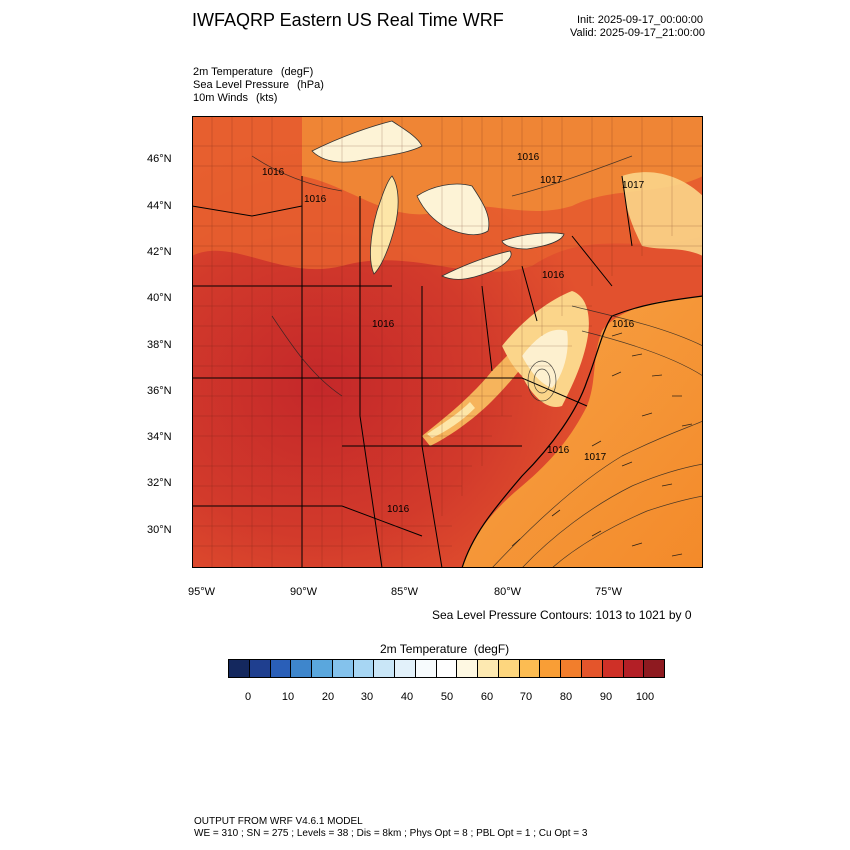 This screenshot has width=850, height=850. Describe the element at coordinates (367, 697) in the screenshot. I see `colorbar-tick: 30` at that location.